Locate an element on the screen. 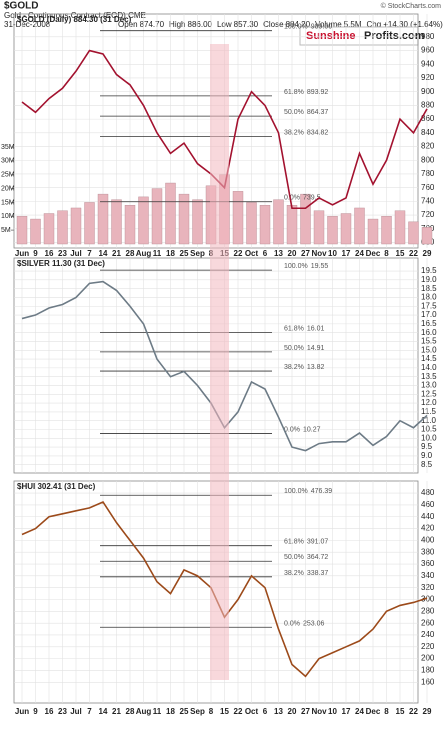 This screenshot has height=731, width=445. fib-label: 50.0% 14.91 is located at coordinates (304, 348).